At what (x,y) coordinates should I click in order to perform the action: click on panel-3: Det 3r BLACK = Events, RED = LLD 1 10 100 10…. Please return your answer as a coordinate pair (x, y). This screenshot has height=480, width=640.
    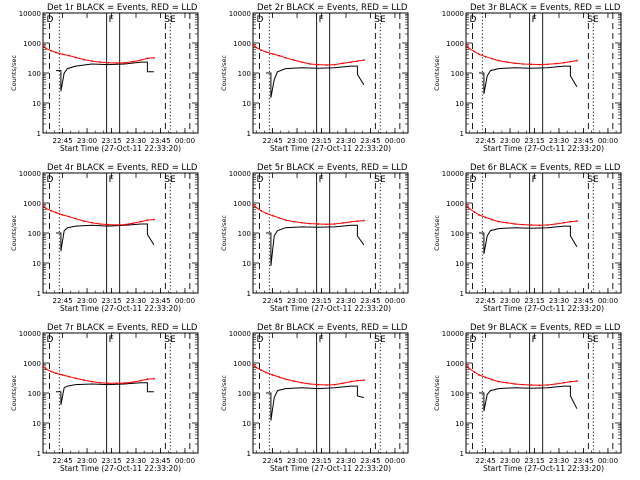
    Looking at the image, I should click on (527, 78).